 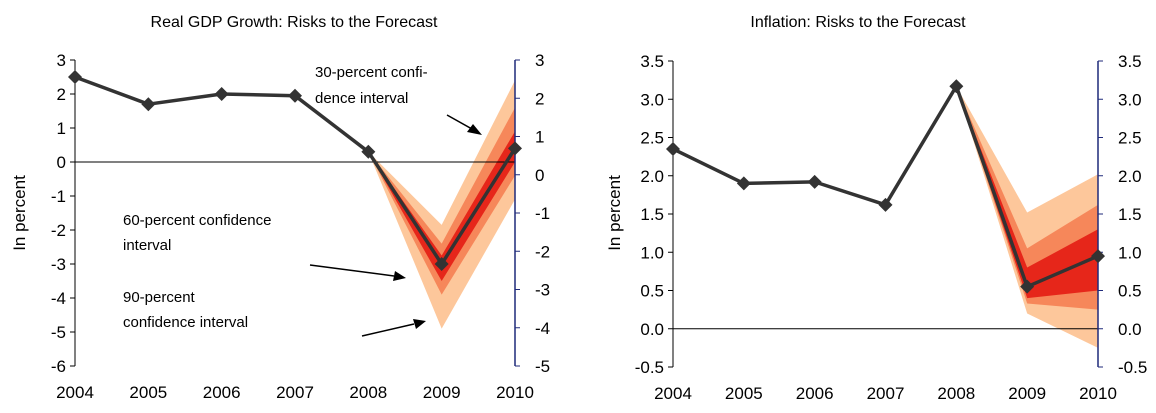 I want to click on right-y-tick-label: 2.5, so click(x=1130, y=138).